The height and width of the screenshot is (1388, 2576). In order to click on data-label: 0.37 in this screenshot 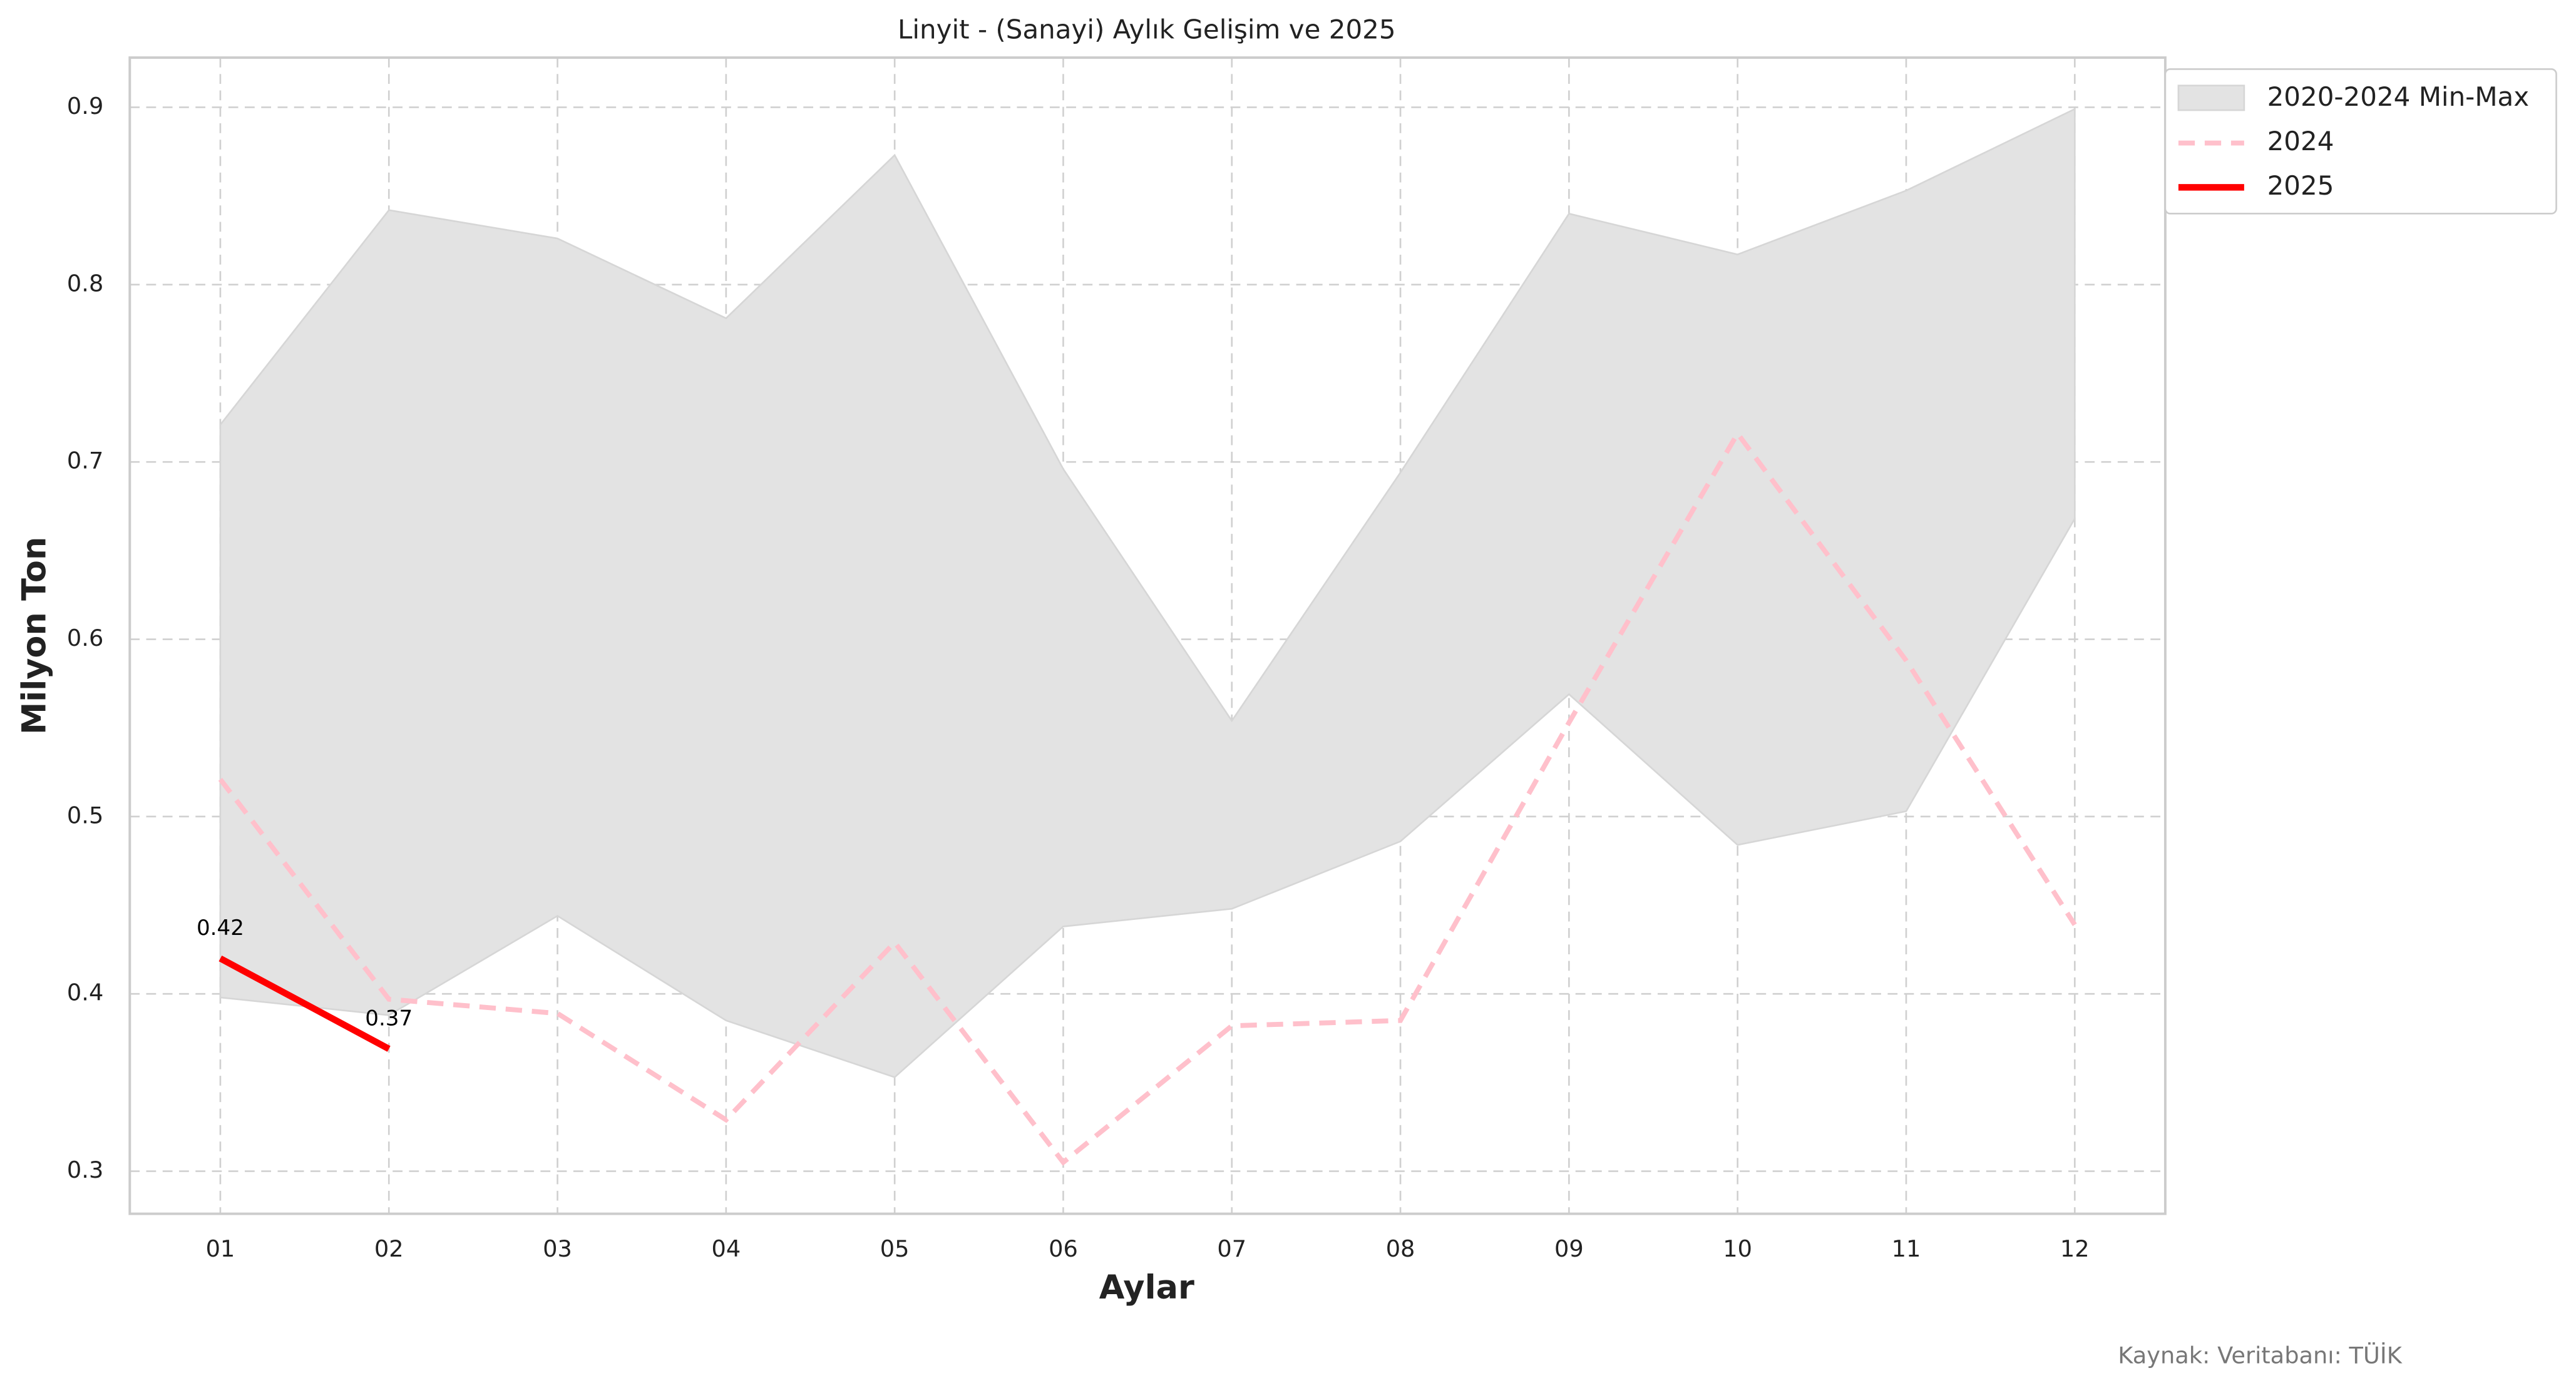, I will do `click(389, 1018)`.